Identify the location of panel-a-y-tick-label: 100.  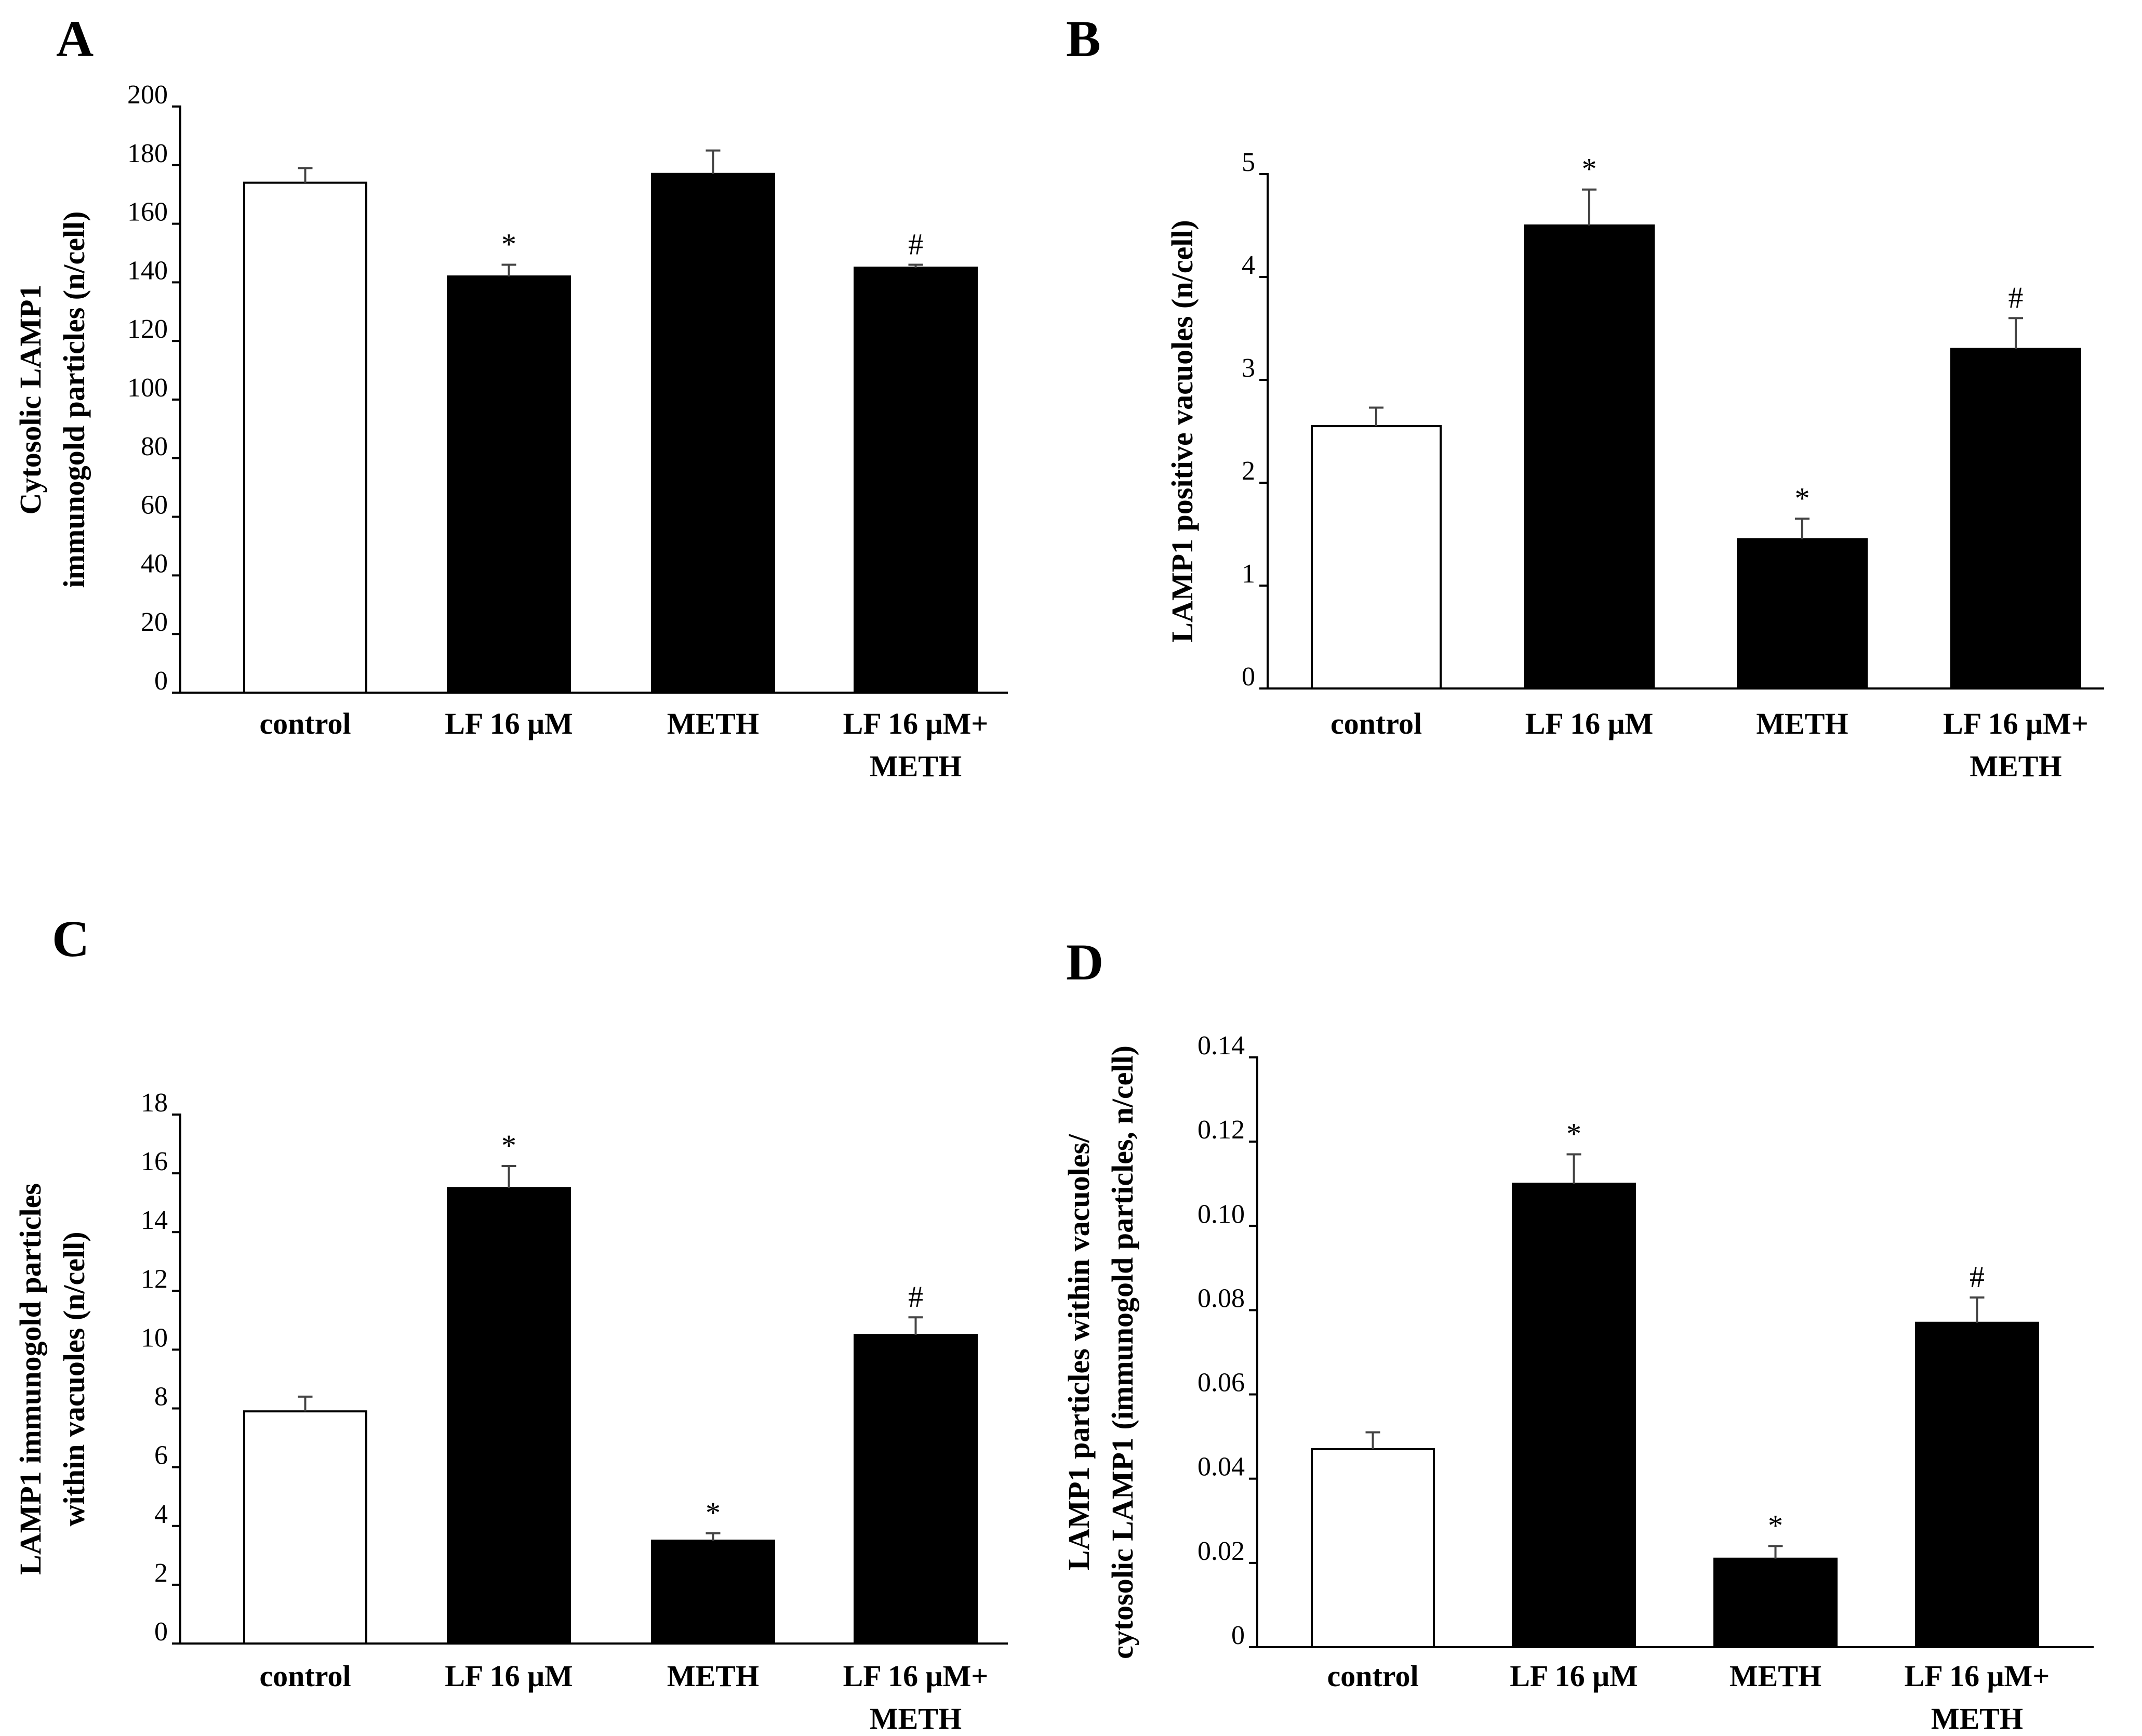
(147, 388).